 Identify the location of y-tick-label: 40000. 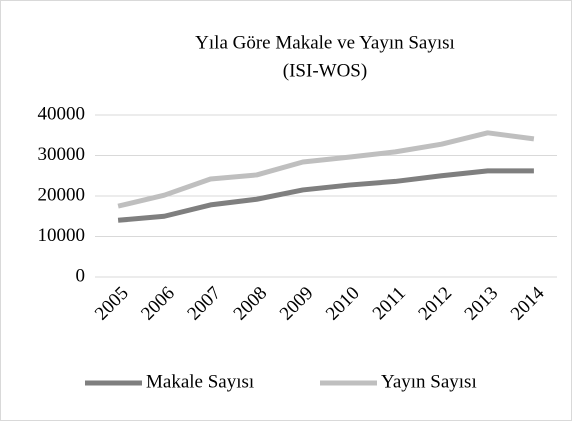
(62, 113).